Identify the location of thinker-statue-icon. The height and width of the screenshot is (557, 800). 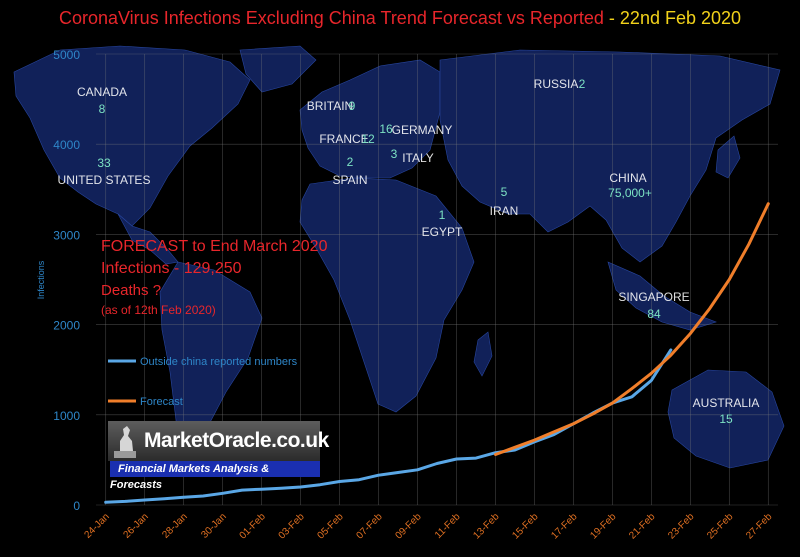
(125, 442).